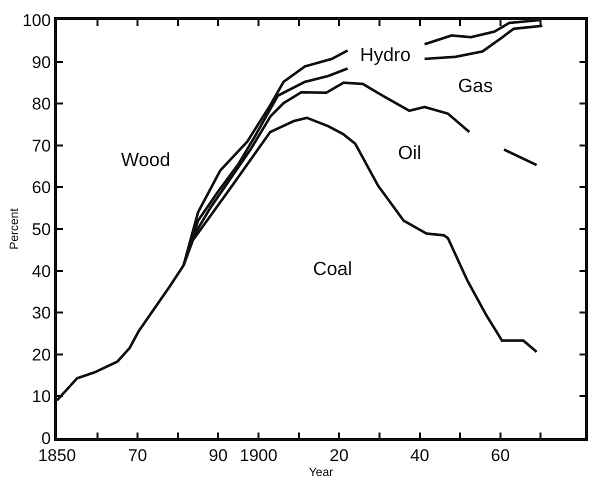 Image resolution: width=606 pixels, height=484 pixels. I want to click on annotation: Hydro, so click(385, 55).